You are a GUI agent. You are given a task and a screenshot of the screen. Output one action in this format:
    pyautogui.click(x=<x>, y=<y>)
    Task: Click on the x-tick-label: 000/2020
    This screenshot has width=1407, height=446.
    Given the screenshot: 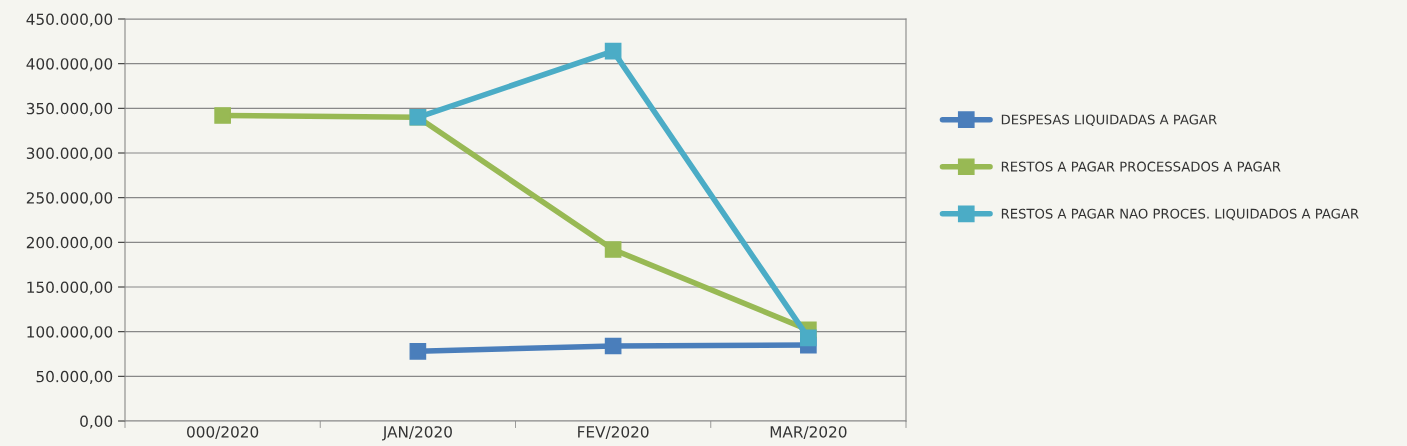 What is the action you would take?
    pyautogui.click(x=223, y=432)
    